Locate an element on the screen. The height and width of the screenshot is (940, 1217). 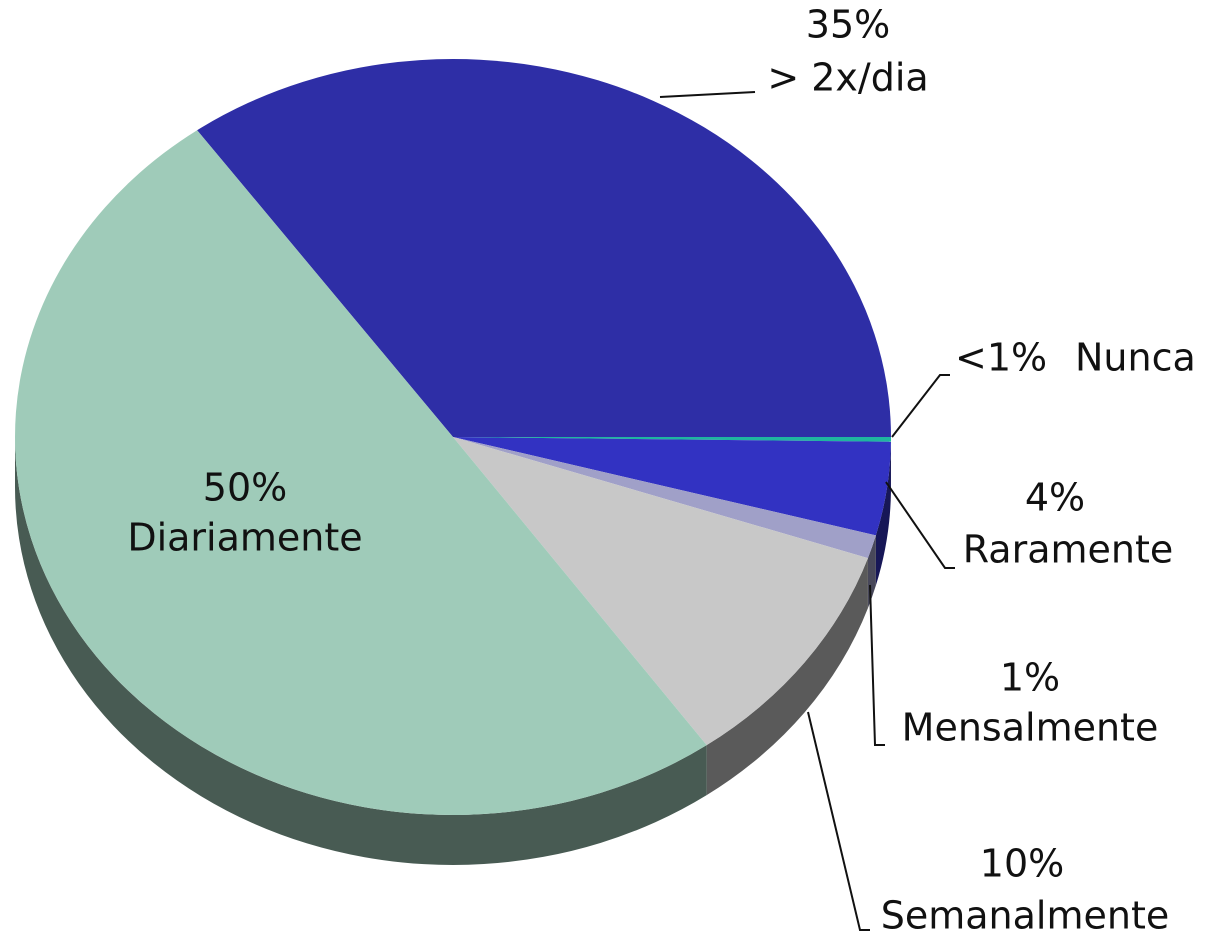
category-label: Semanalmente is located at coordinates (1025, 916).